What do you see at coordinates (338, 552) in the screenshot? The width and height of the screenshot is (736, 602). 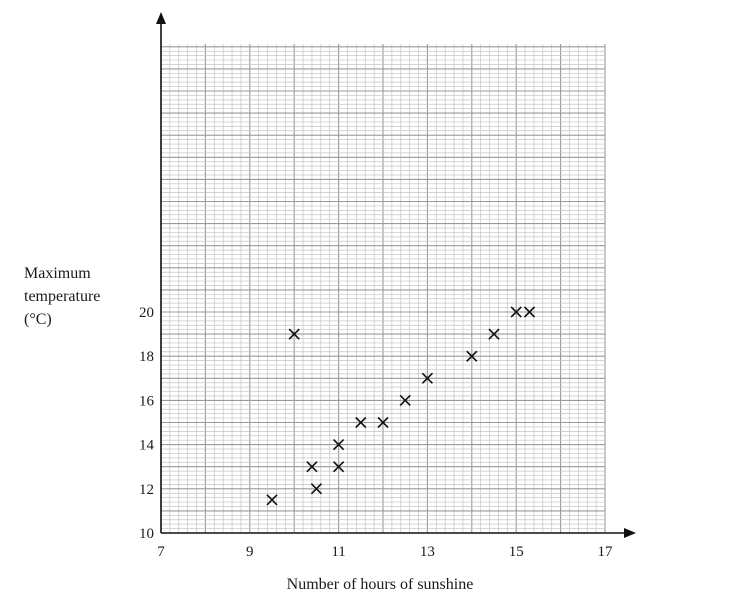 I see `x-tick-label: 11` at bounding box center [338, 552].